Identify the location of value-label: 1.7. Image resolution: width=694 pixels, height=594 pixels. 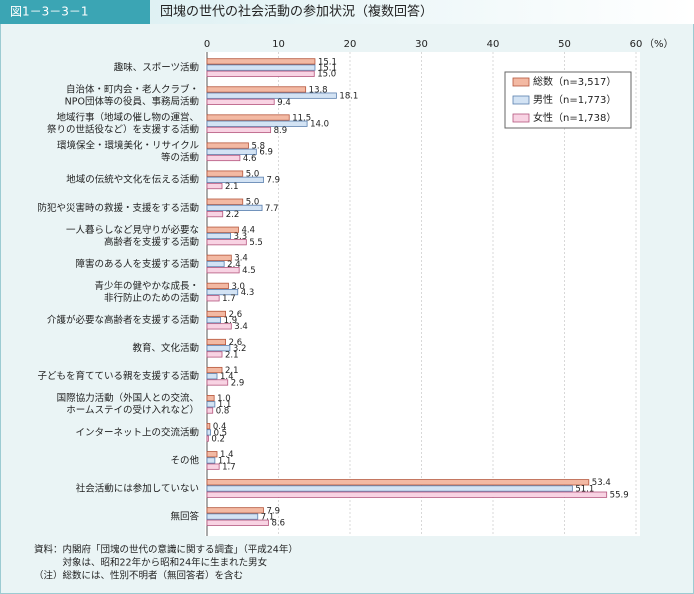
(229, 299).